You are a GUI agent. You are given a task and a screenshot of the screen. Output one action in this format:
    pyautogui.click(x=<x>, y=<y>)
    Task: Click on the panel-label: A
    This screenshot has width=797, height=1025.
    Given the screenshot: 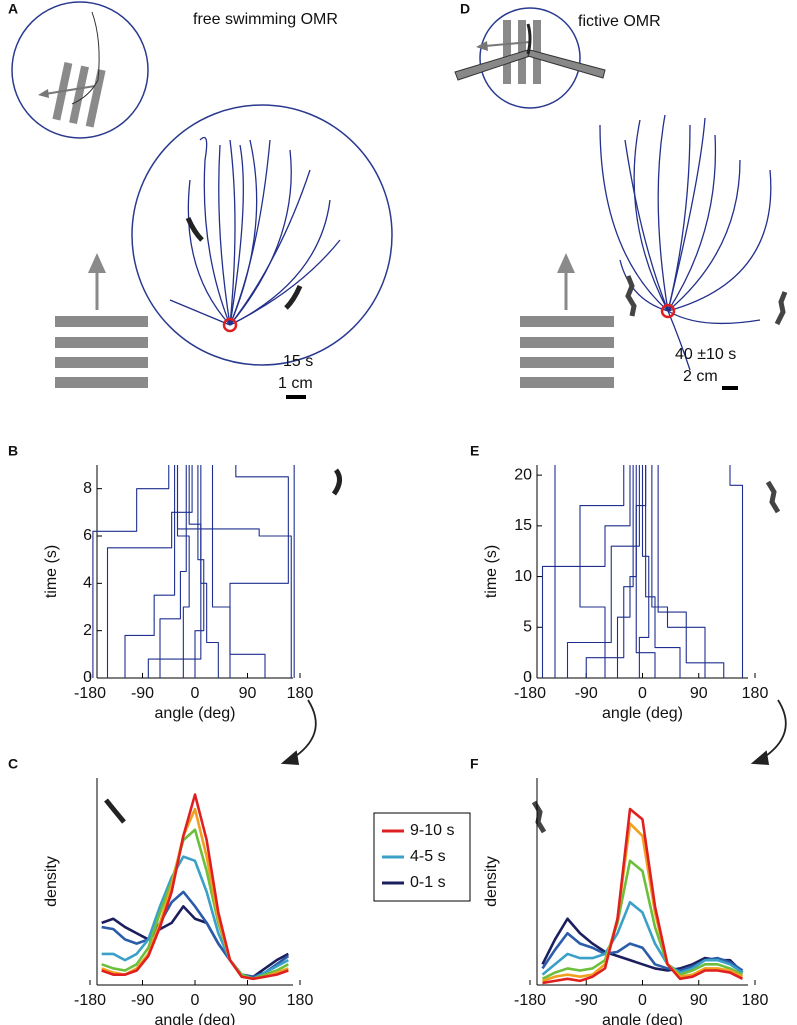 What is the action you would take?
    pyautogui.click(x=13, y=9)
    